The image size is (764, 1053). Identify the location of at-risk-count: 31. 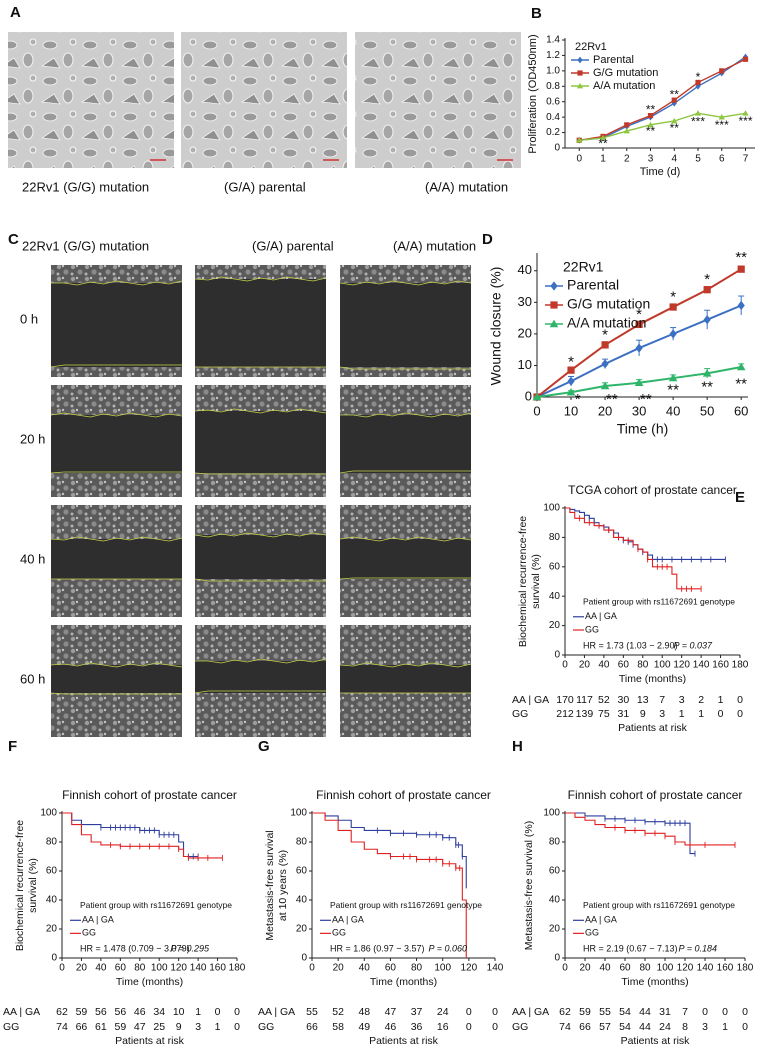
(665, 1012).